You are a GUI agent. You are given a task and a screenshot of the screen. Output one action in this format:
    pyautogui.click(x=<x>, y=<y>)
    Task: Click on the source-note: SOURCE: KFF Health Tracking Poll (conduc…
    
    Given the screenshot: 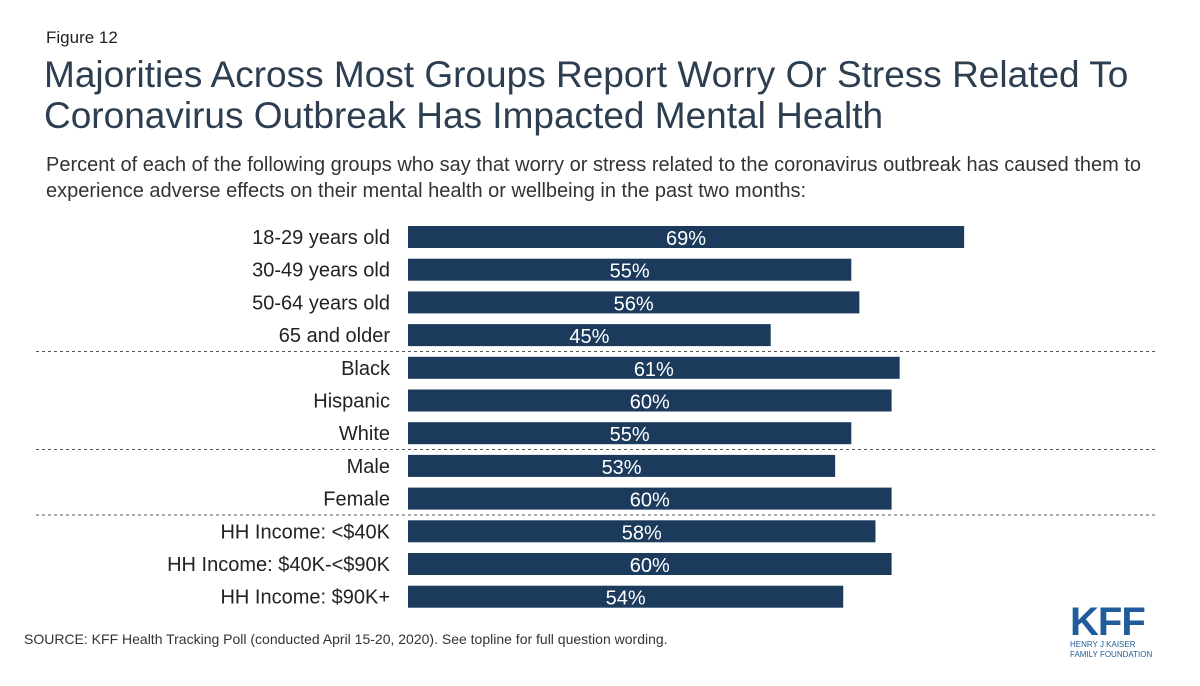 What is the action you would take?
    pyautogui.click(x=346, y=639)
    